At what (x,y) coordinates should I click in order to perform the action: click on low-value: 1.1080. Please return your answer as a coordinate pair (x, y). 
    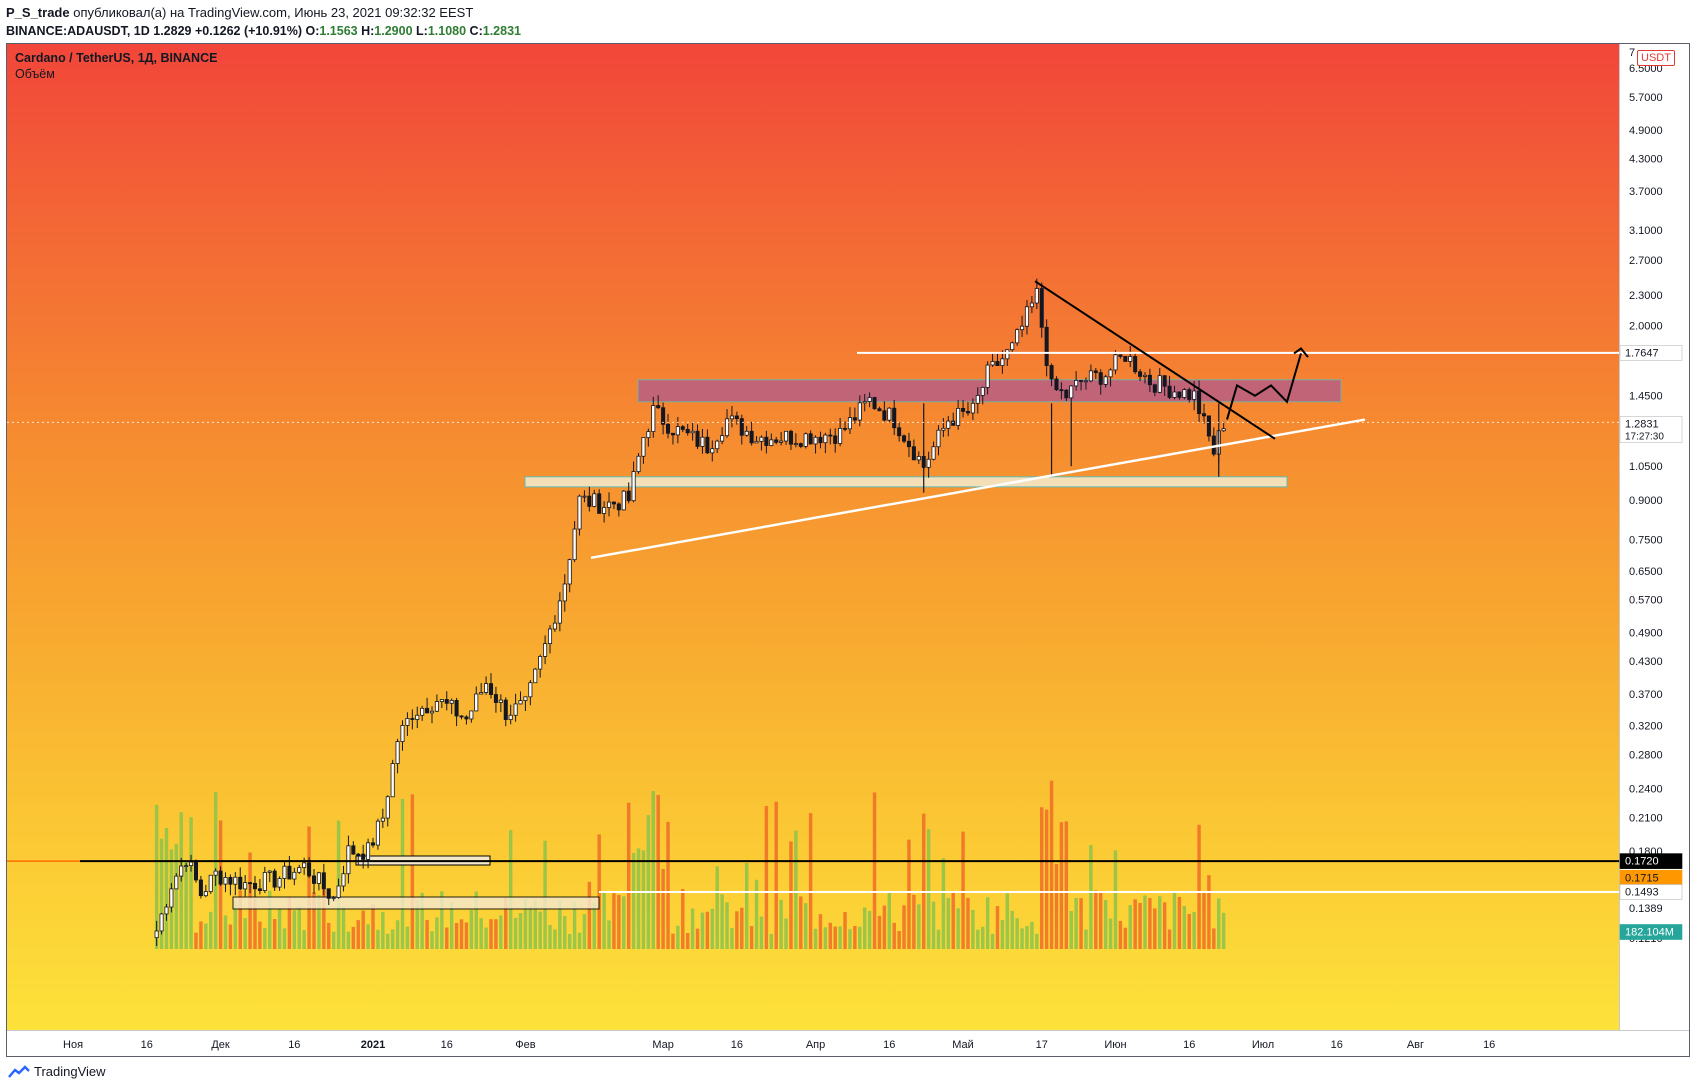
    Looking at the image, I should click on (447, 31).